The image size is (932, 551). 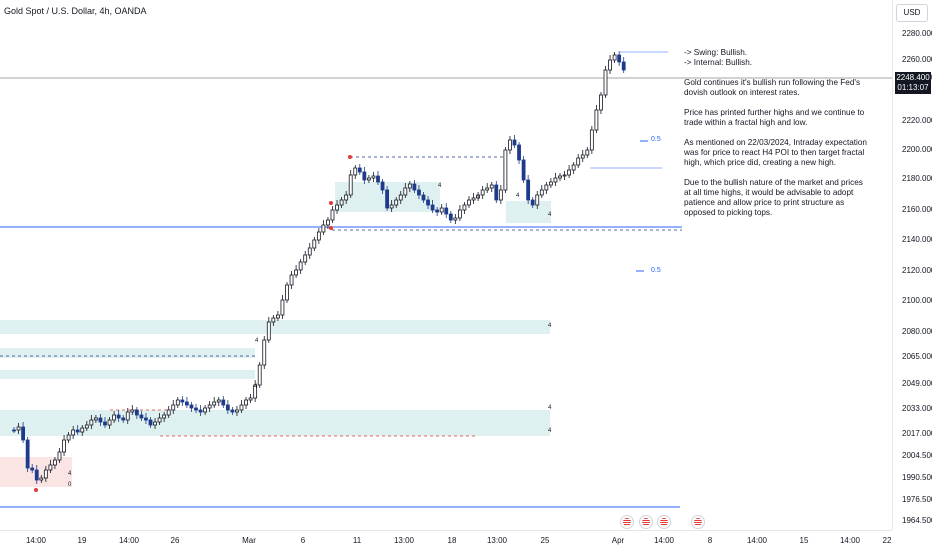 I want to click on time-tick-label: 22, so click(x=887, y=540).